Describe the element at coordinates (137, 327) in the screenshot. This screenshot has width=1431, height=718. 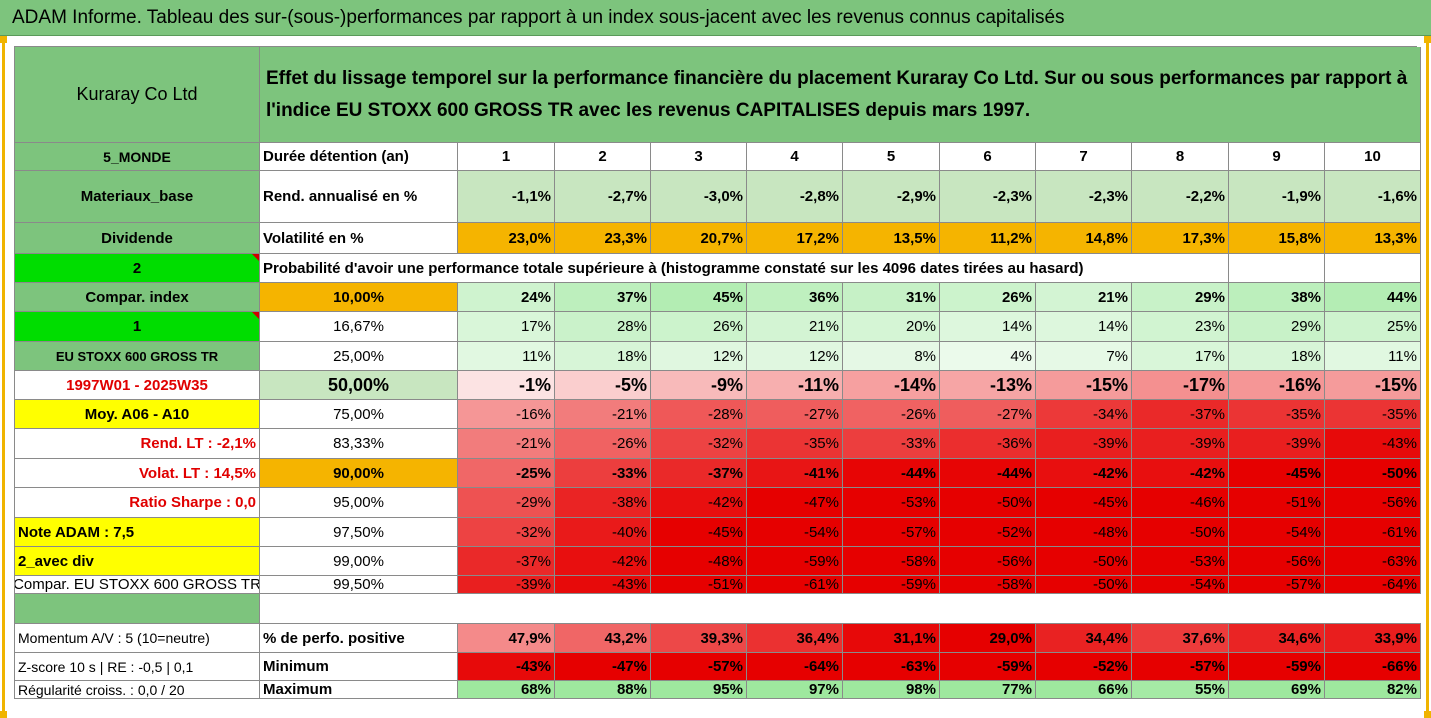
I see `left-label: 1` at that location.